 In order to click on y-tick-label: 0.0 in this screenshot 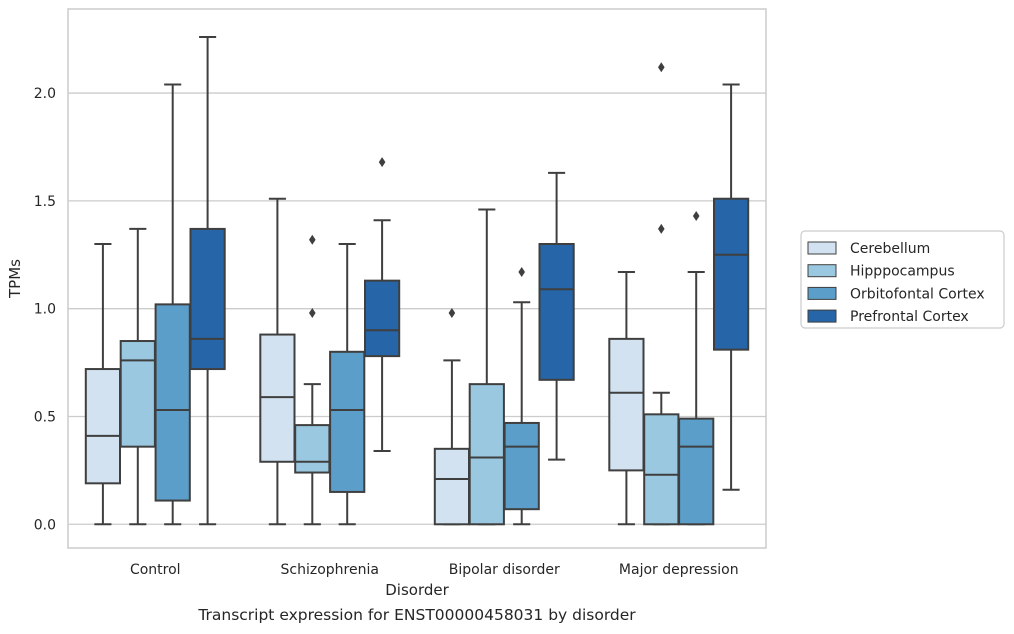, I will do `click(45, 525)`.